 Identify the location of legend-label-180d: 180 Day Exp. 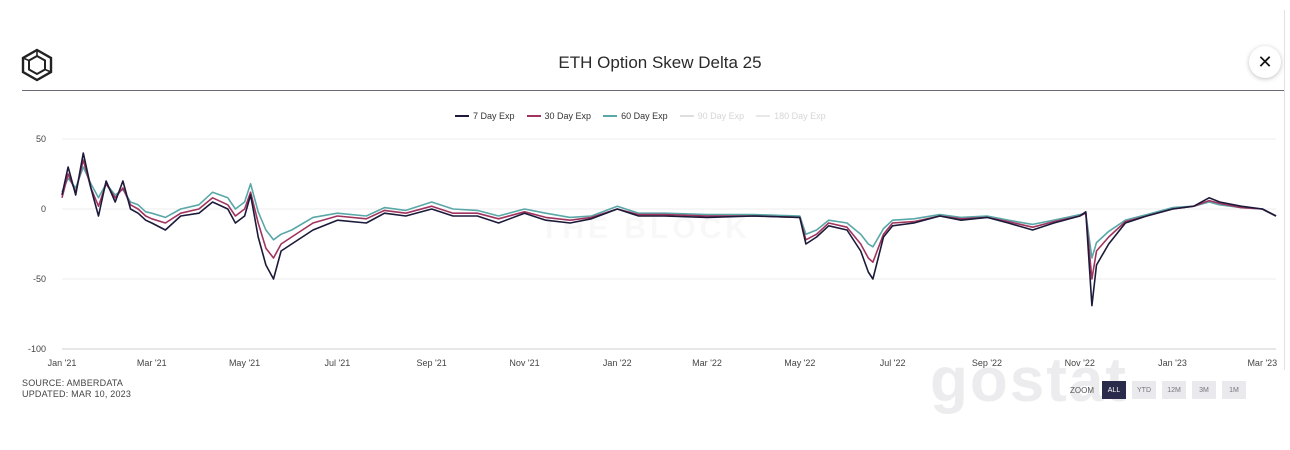
(800, 116).